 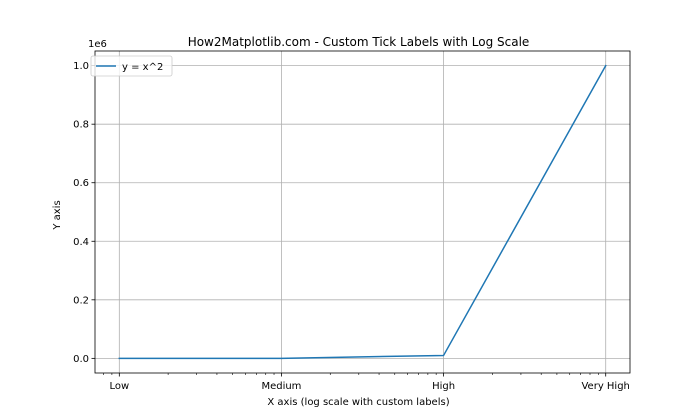 I want to click on legend-label: y = x^2, so click(x=142, y=67).